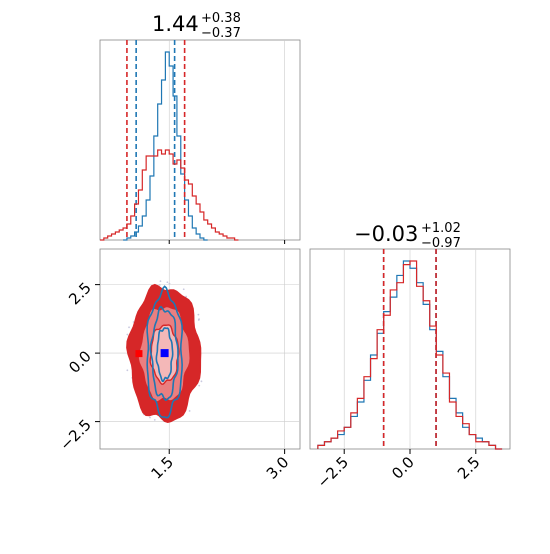 This screenshot has width=550, height=554. What do you see at coordinates (386, 234) in the screenshot?
I see `title-param2-median: −0.03` at bounding box center [386, 234].